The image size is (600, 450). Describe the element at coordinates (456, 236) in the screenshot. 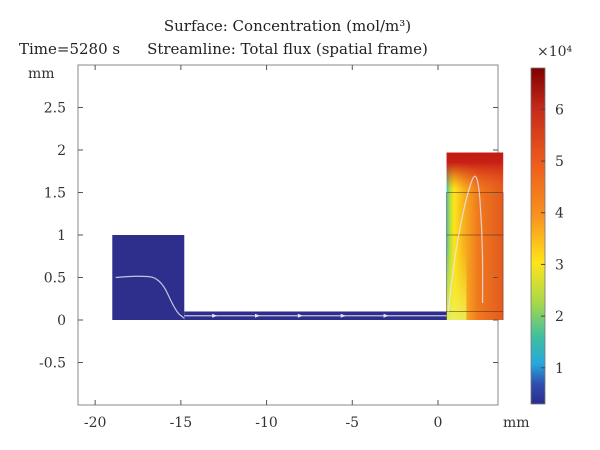

I see `right-reservoir-bottom-shade` at that location.